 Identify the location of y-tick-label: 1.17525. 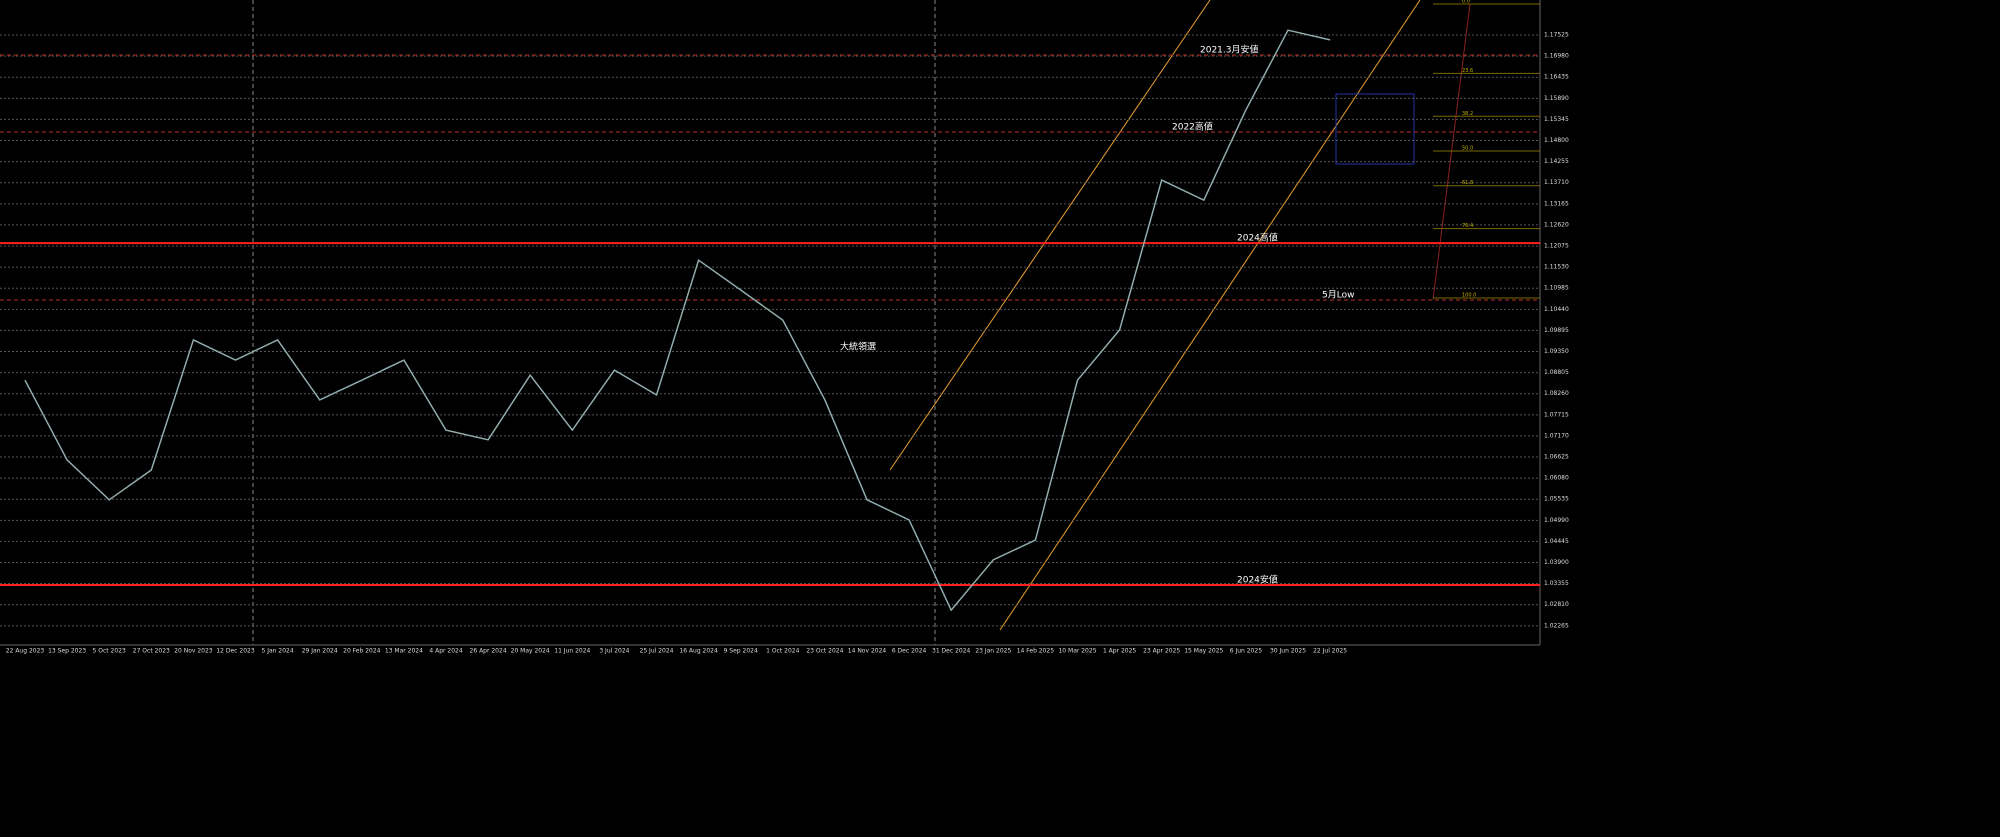
(1556, 35).